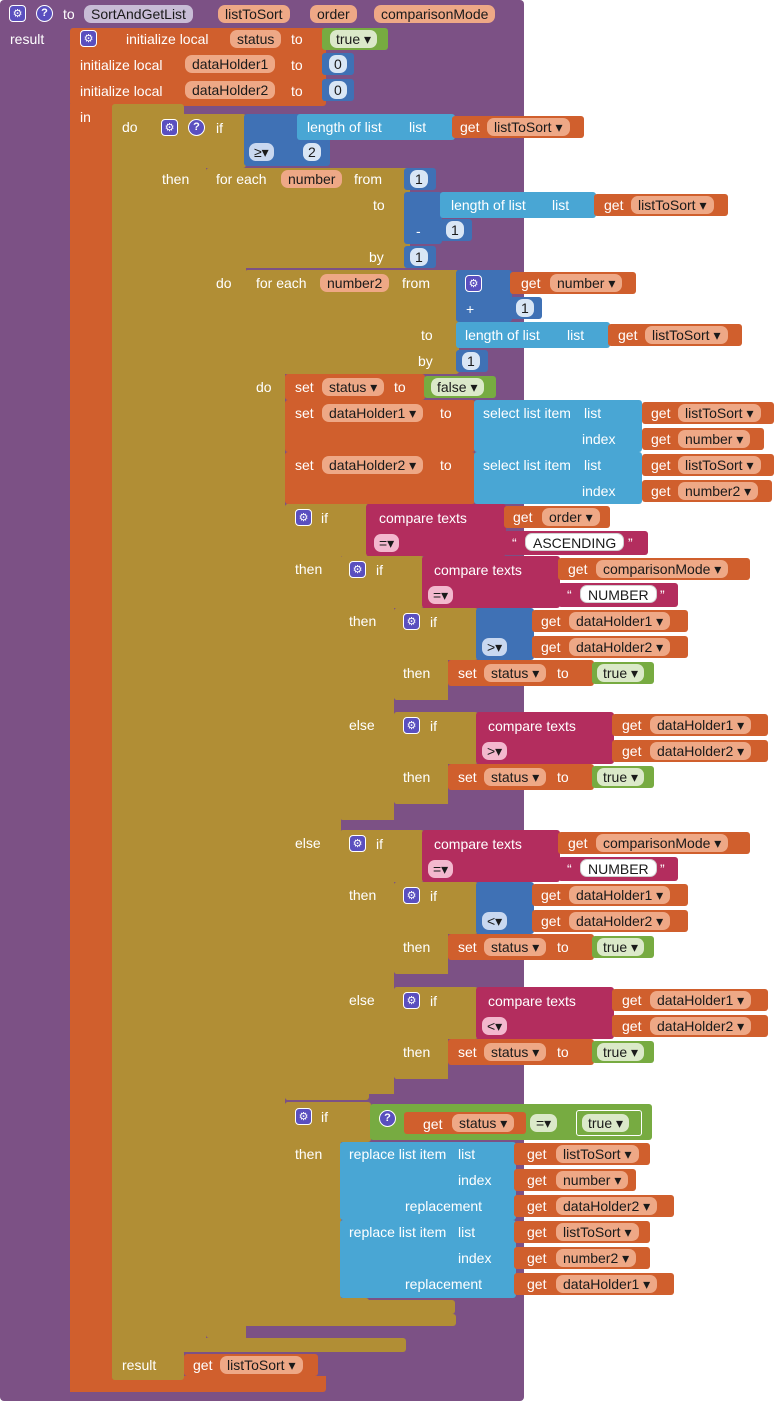  Describe the element at coordinates (423, 218) in the screenshot. I see `minus-block` at that location.